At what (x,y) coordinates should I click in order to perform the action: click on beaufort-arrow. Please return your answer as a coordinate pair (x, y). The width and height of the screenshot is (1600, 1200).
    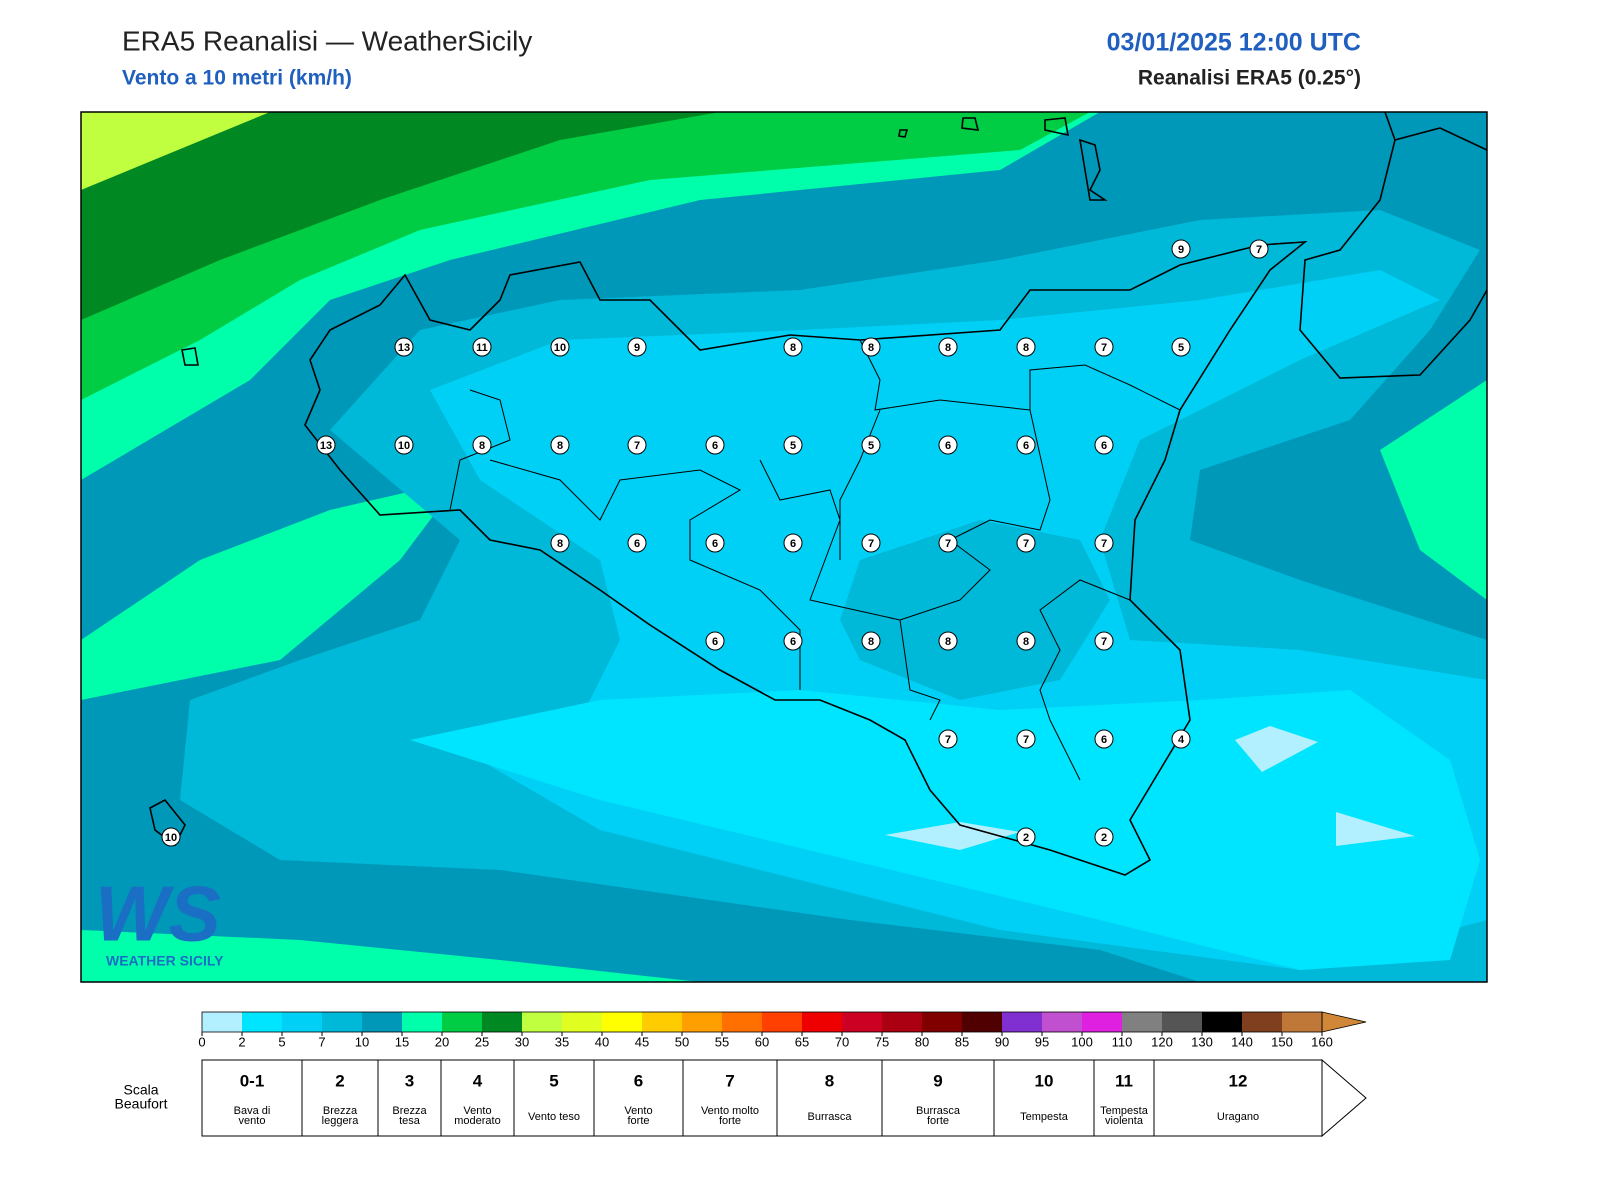
    Looking at the image, I should click on (1344, 1098).